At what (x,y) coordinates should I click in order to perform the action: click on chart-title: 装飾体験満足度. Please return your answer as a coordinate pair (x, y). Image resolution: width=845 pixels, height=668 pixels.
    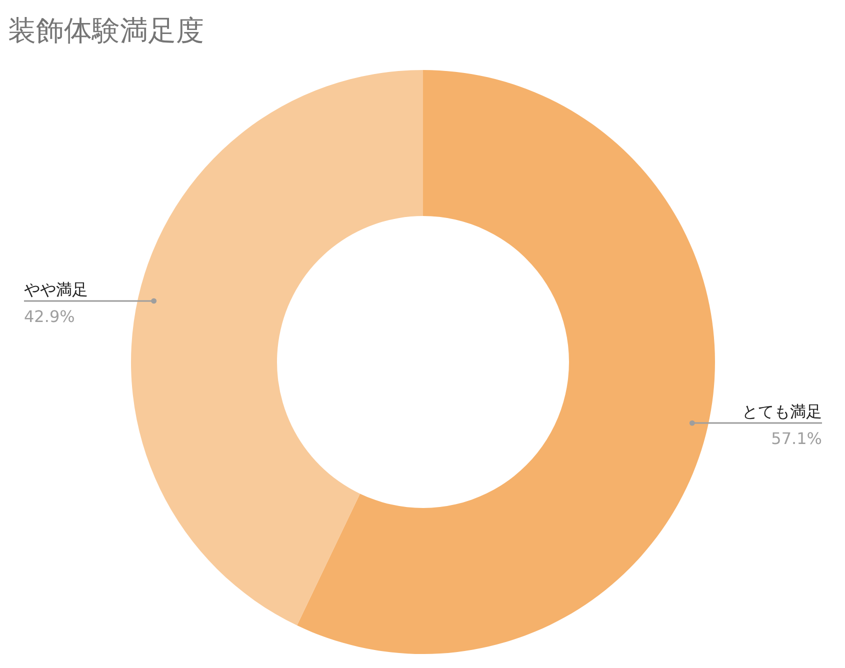
    Looking at the image, I should click on (106, 30).